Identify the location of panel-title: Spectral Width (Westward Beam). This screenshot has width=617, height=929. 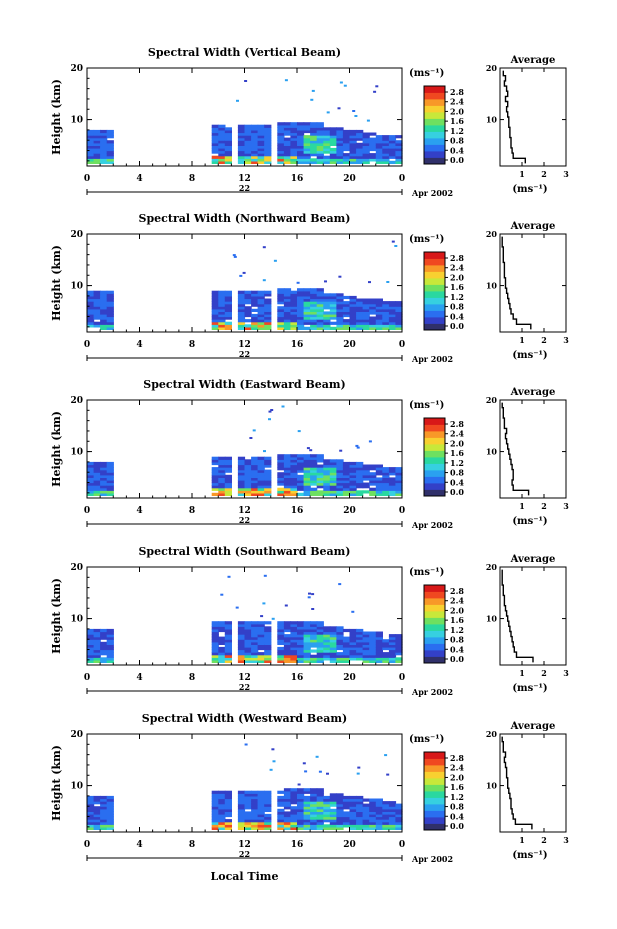
(244, 718).